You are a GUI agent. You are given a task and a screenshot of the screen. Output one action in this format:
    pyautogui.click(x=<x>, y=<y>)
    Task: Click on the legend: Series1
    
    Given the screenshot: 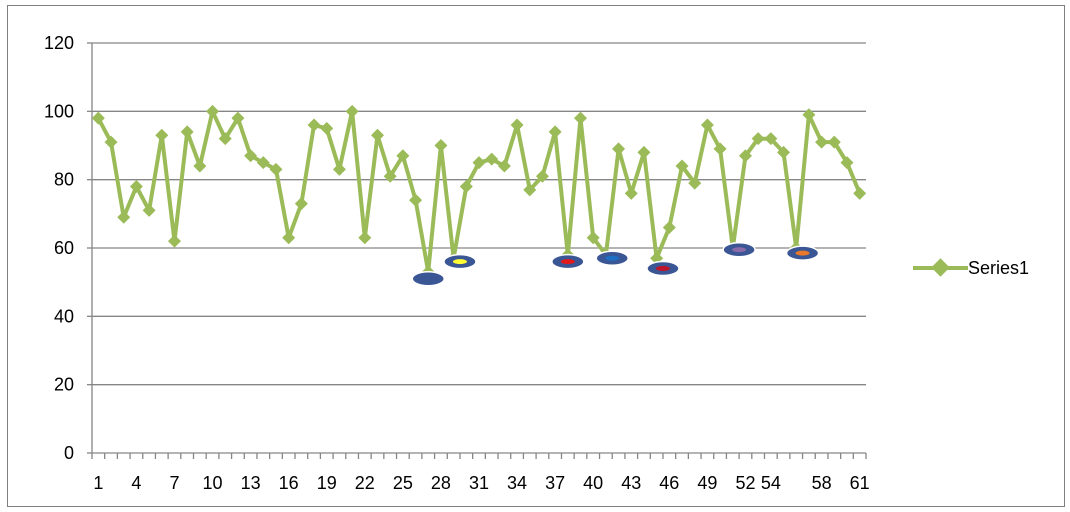 What is the action you would take?
    pyautogui.click(x=971, y=268)
    